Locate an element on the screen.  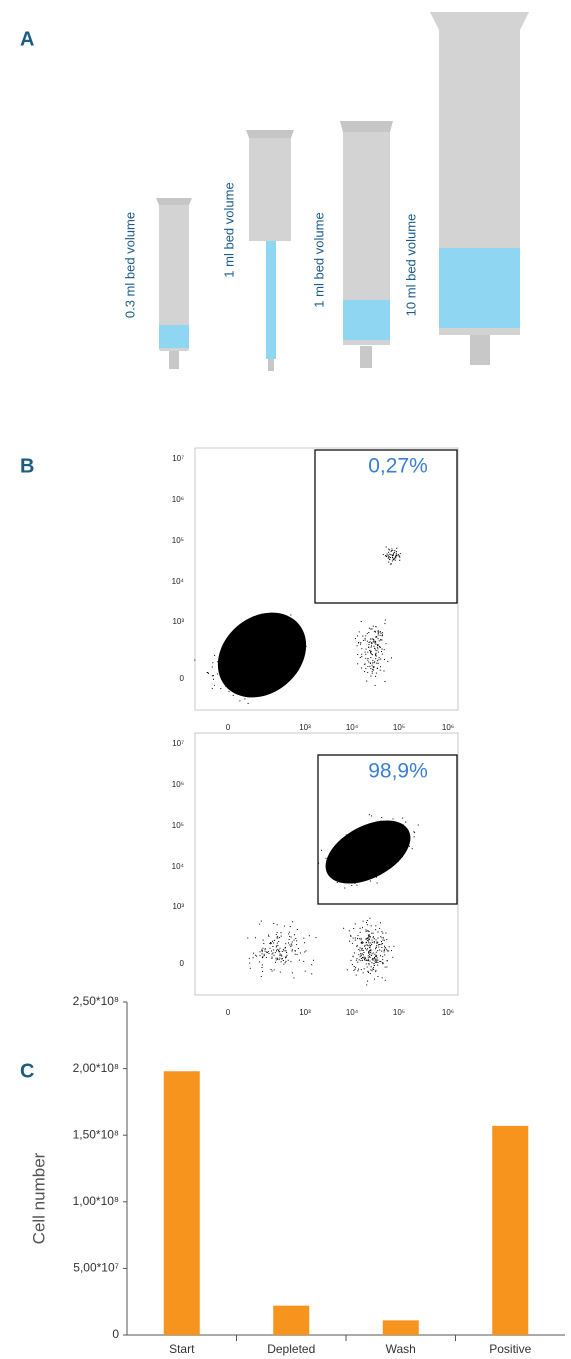
flow-y-tick-label: 10⁷ is located at coordinates (178, 743).